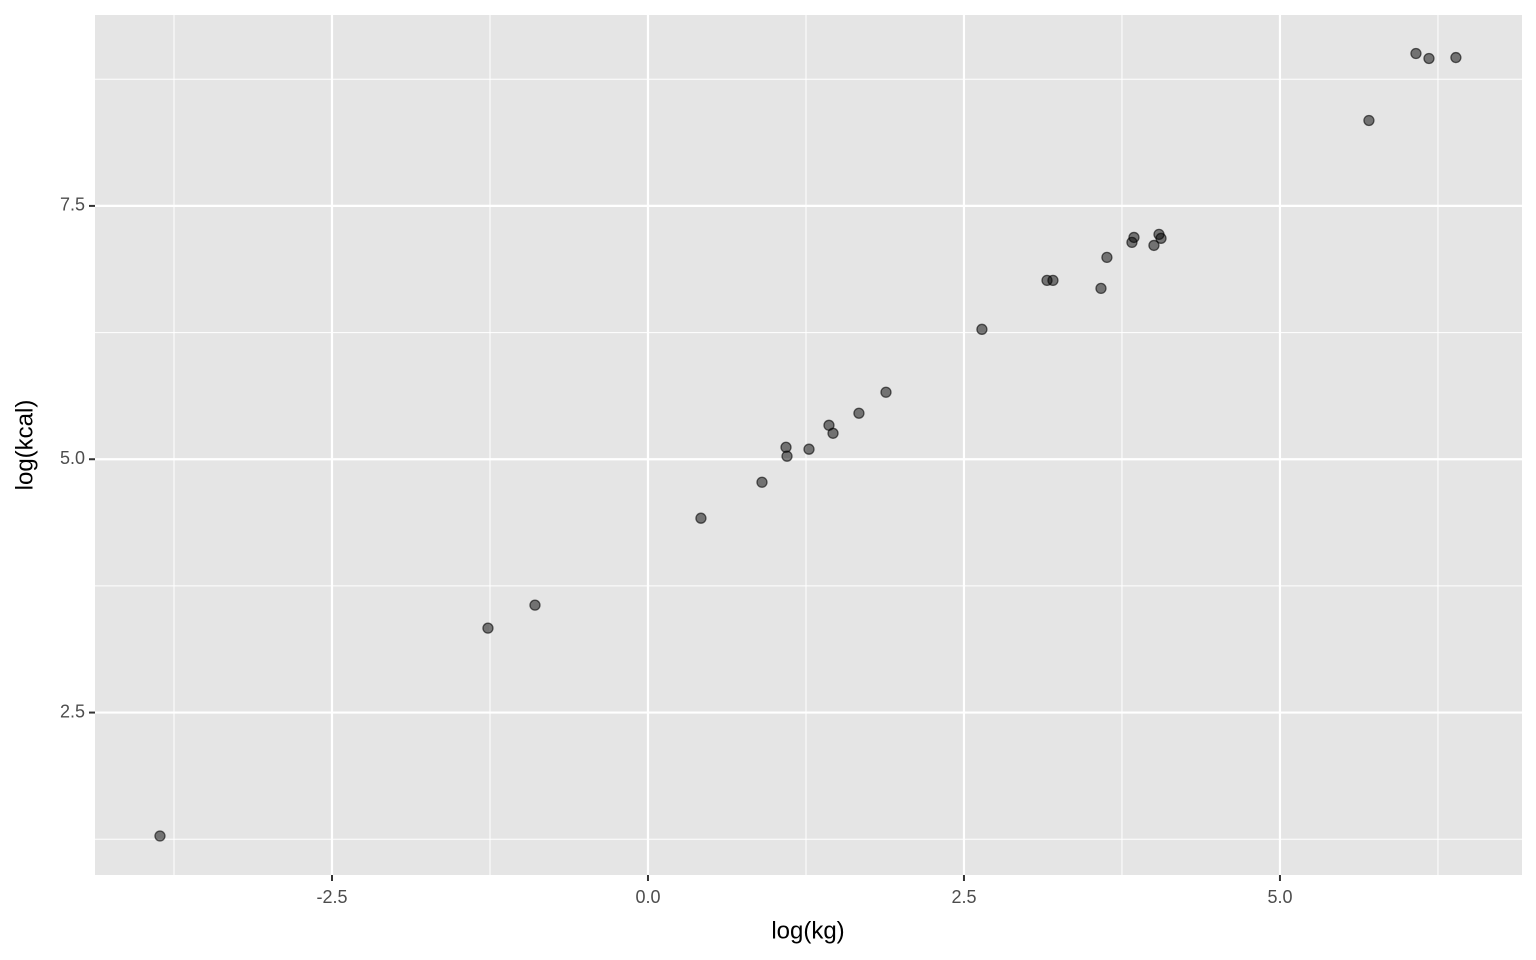 Image resolution: width=1536 pixels, height=960 pixels. I want to click on x-tick-label: 5.0, so click(1279, 897).